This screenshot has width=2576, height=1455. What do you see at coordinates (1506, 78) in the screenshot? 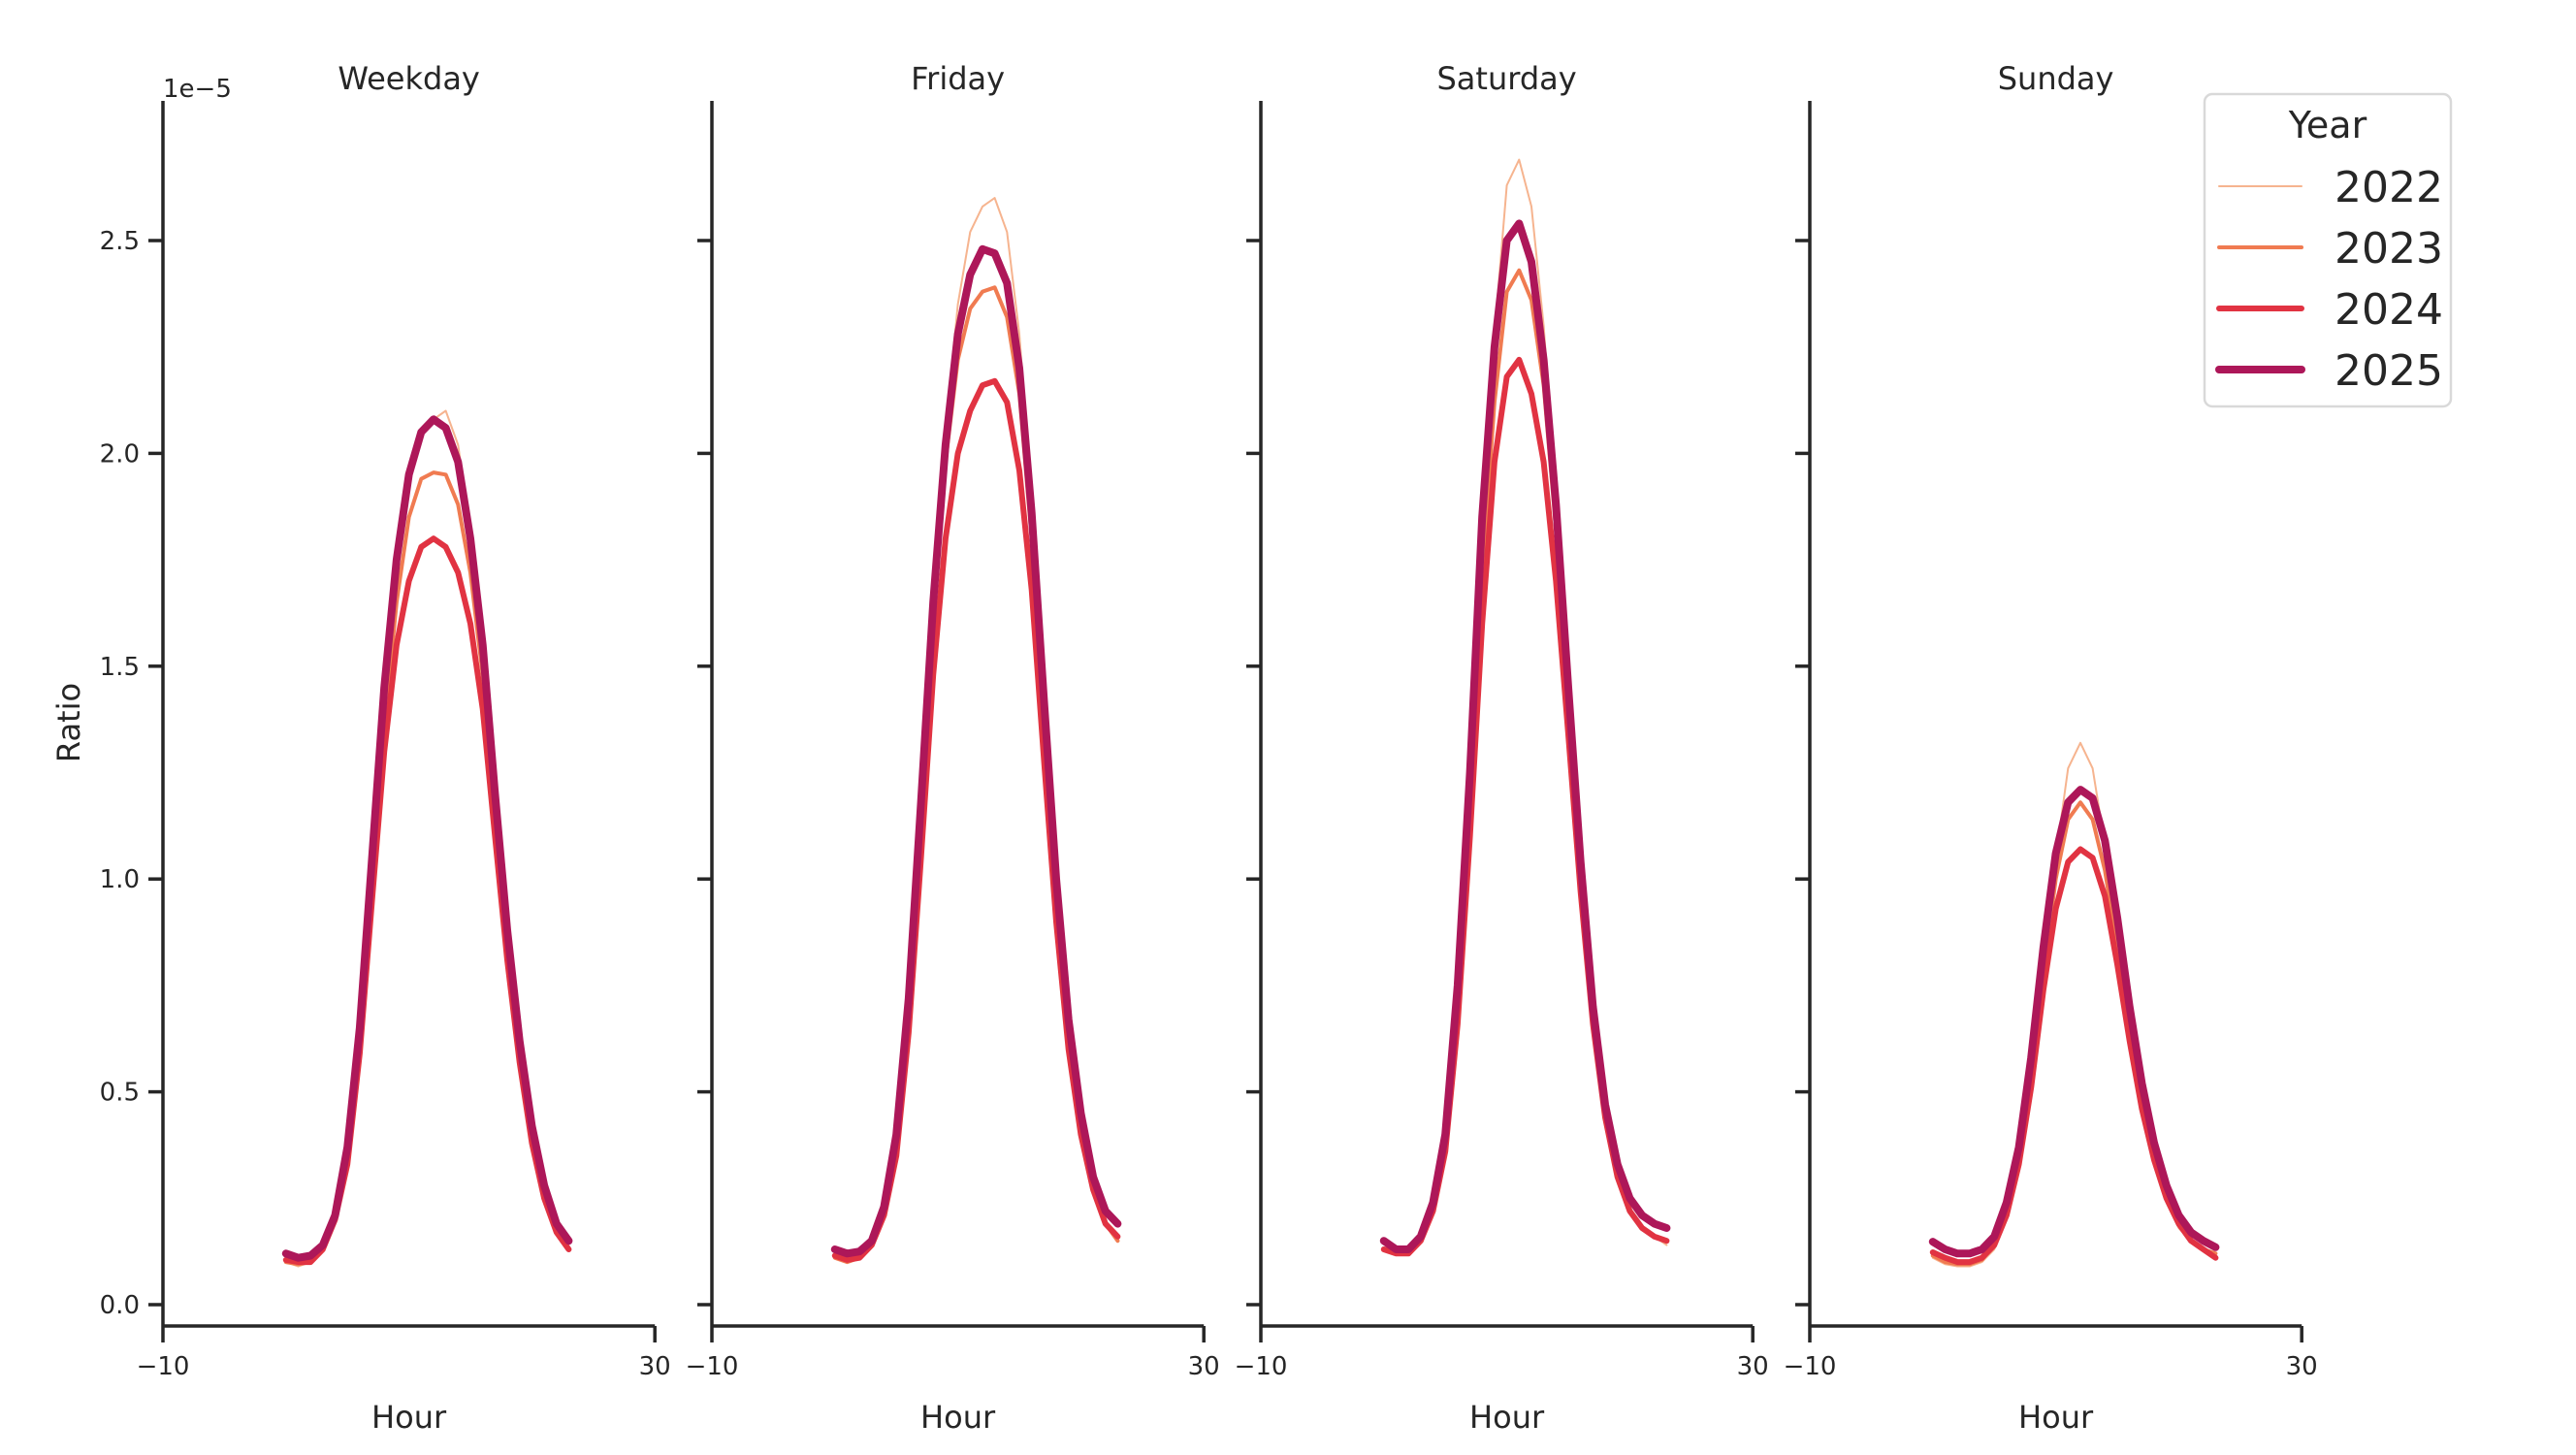
I see `panel-title: Saturday` at bounding box center [1506, 78].